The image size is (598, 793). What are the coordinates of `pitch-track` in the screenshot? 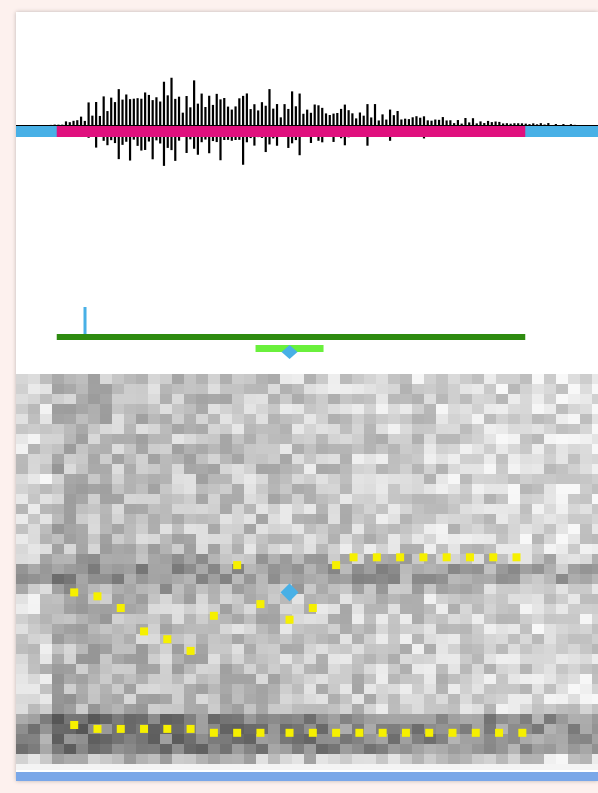 It's located at (291, 337).